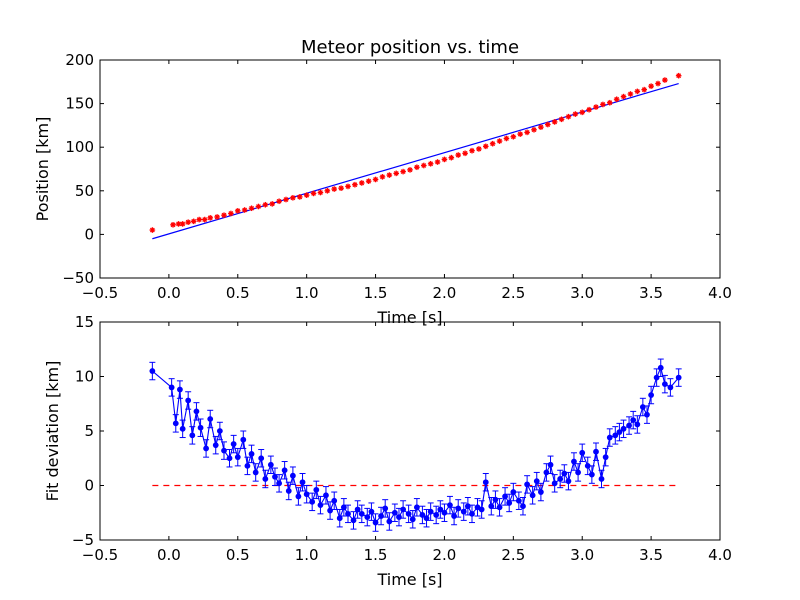  What do you see at coordinates (307, 555) in the screenshot?
I see `deviation-x-tick-label: 1.0` at bounding box center [307, 555].